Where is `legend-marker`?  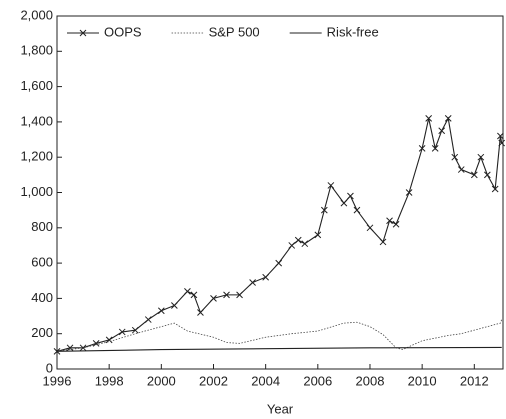
legend-marker is located at coordinates (83, 33).